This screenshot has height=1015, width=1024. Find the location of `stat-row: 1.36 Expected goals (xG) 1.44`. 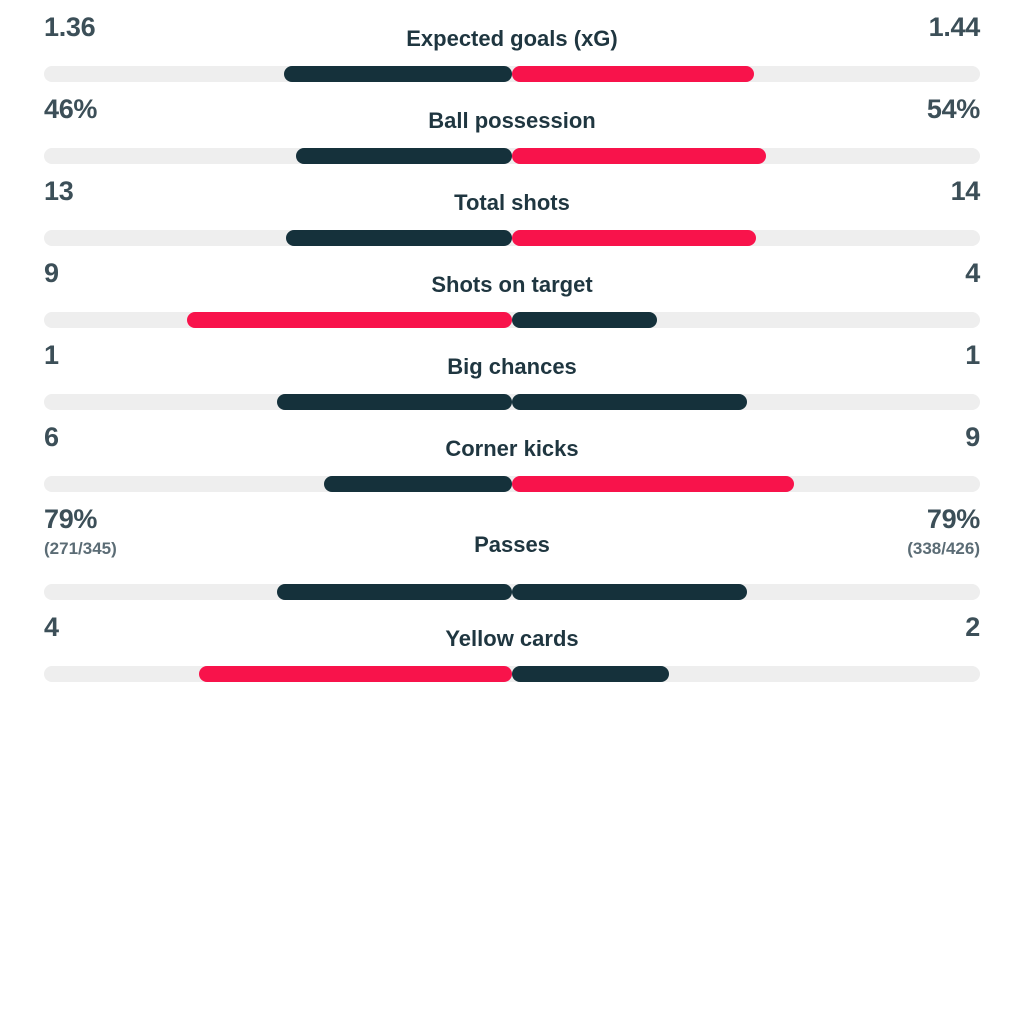

stat-row: 1.36 Expected goals (xG) 1.44 is located at coordinates (512, 41).